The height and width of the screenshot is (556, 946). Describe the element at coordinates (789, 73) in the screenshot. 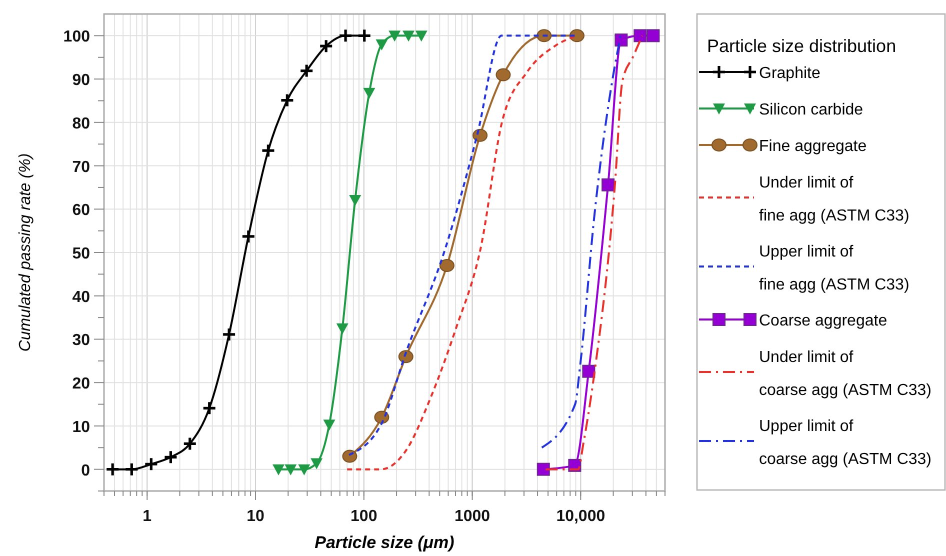

I see `legend-label: Graphite` at that location.